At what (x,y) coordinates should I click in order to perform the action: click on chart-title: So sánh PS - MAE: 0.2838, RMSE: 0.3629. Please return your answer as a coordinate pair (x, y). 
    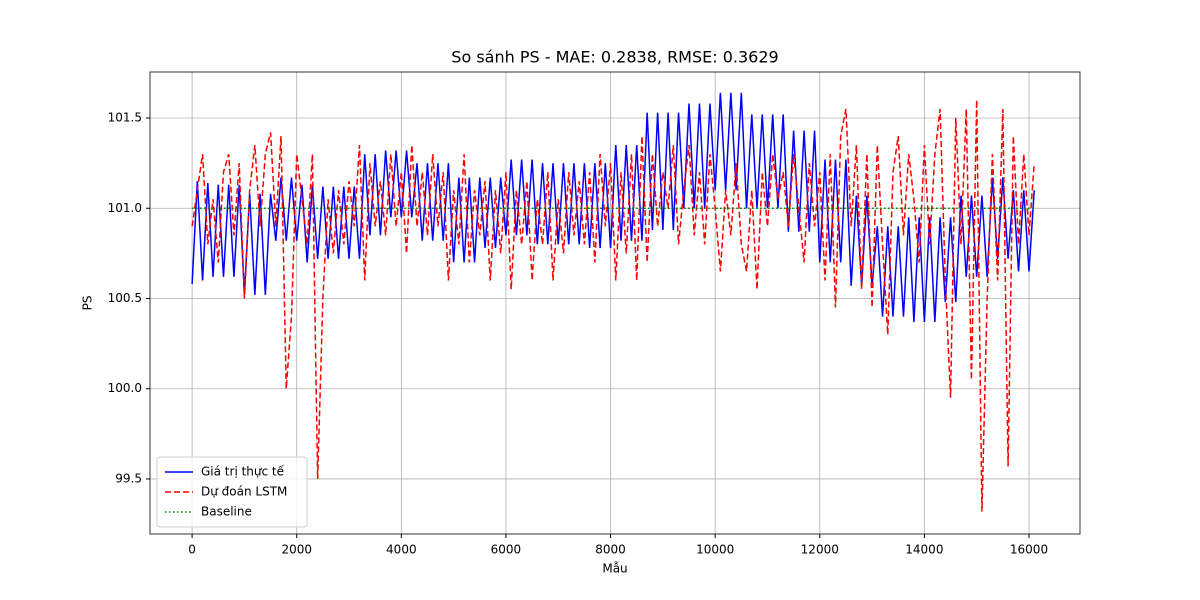
    Looking at the image, I should click on (614, 57).